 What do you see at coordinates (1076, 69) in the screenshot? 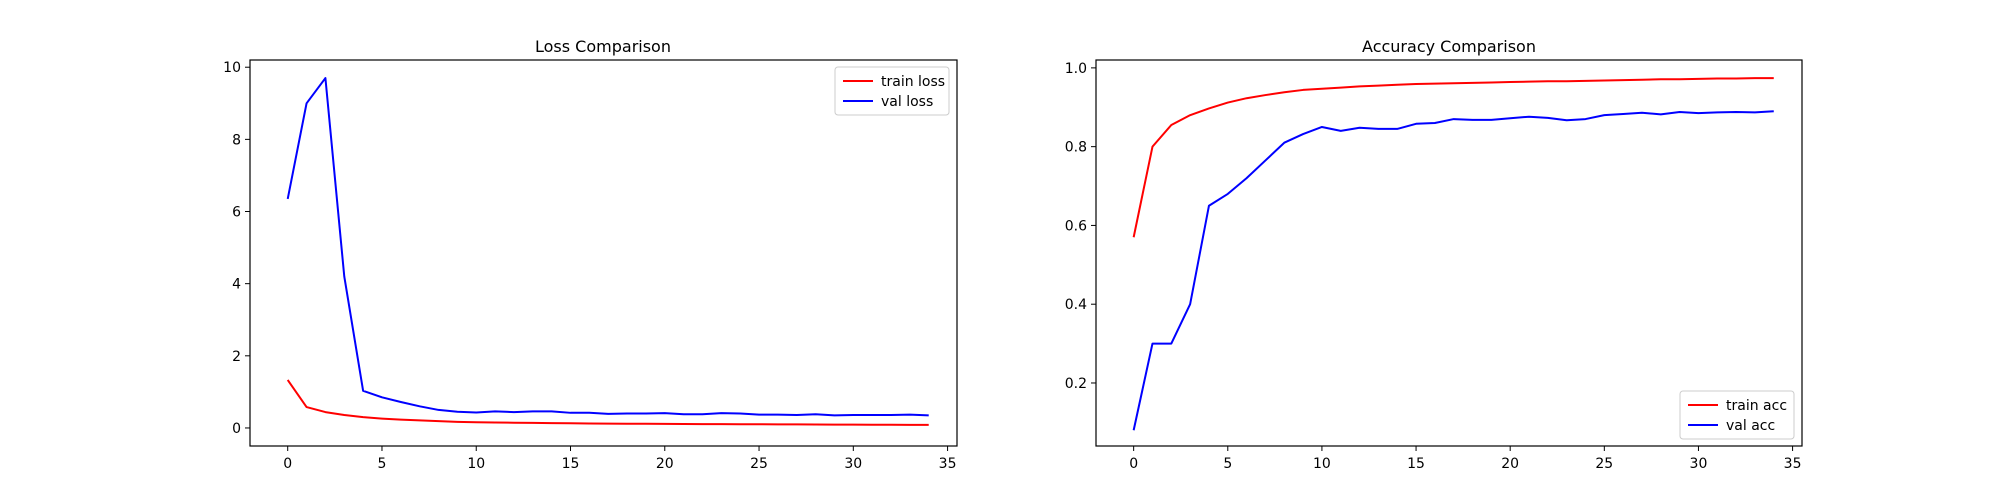
I see `accuracy-ytick-label: 1.0` at bounding box center [1076, 69].